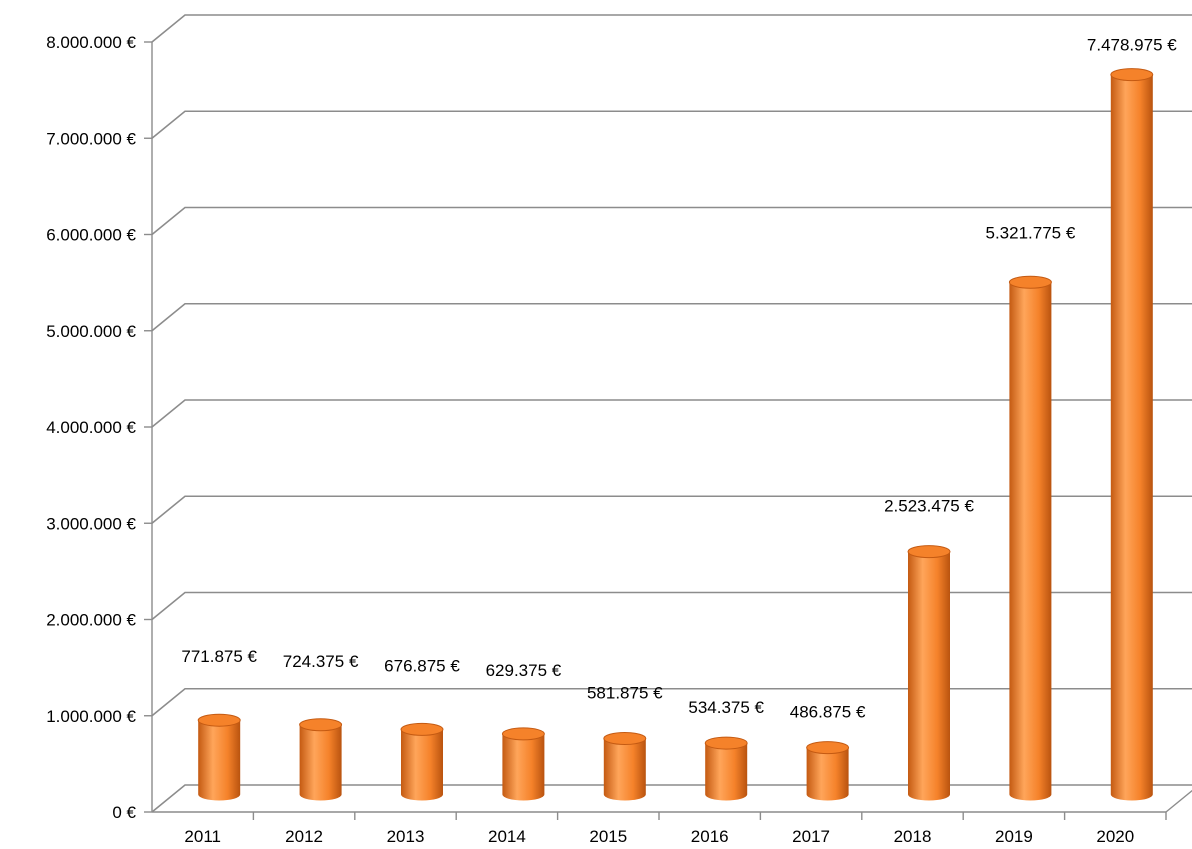 The width and height of the screenshot is (1192, 849). What do you see at coordinates (91, 42) in the screenshot?
I see `y-tick-label: 8.000.000 €` at bounding box center [91, 42].